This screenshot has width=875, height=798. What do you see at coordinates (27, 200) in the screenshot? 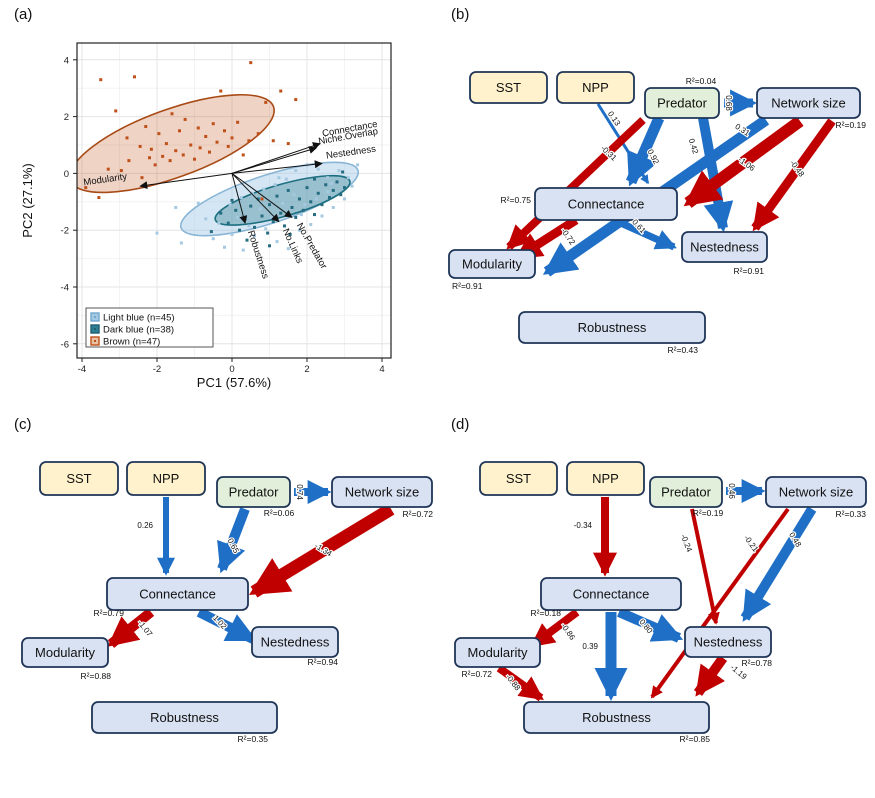
I see `y-axis-title: PC2 (27.1%)` at bounding box center [27, 200].